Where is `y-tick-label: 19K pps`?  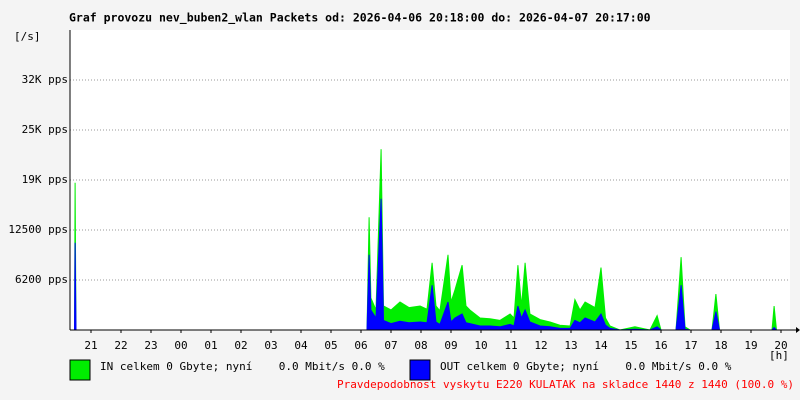 y-tick-label: 19K pps is located at coordinates (45, 179).